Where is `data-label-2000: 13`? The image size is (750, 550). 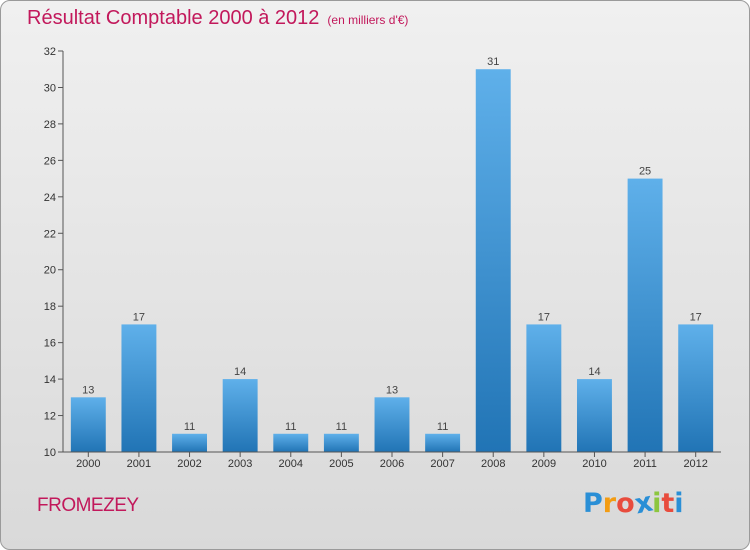 data-label-2000: 13 is located at coordinates (88, 390).